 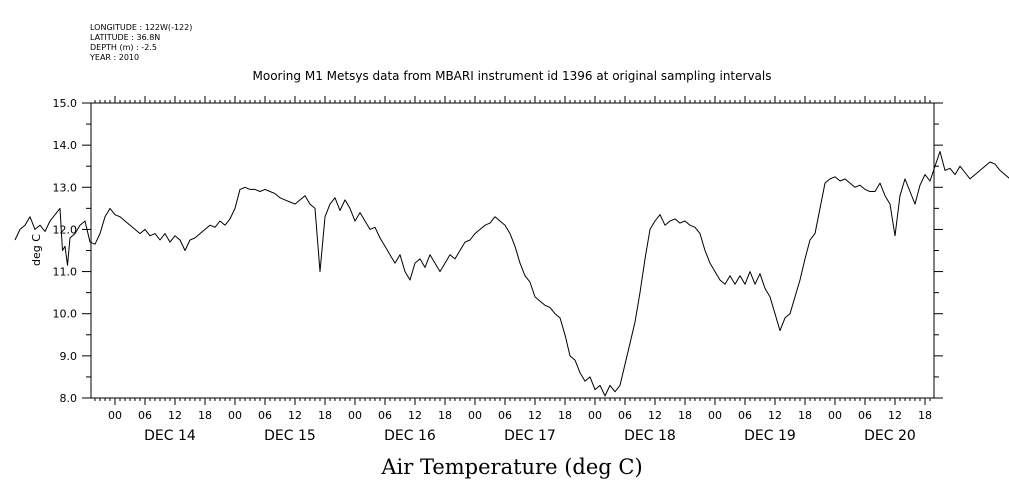 What do you see at coordinates (290, 436) in the screenshot?
I see `day-label: DEC 15` at bounding box center [290, 436].